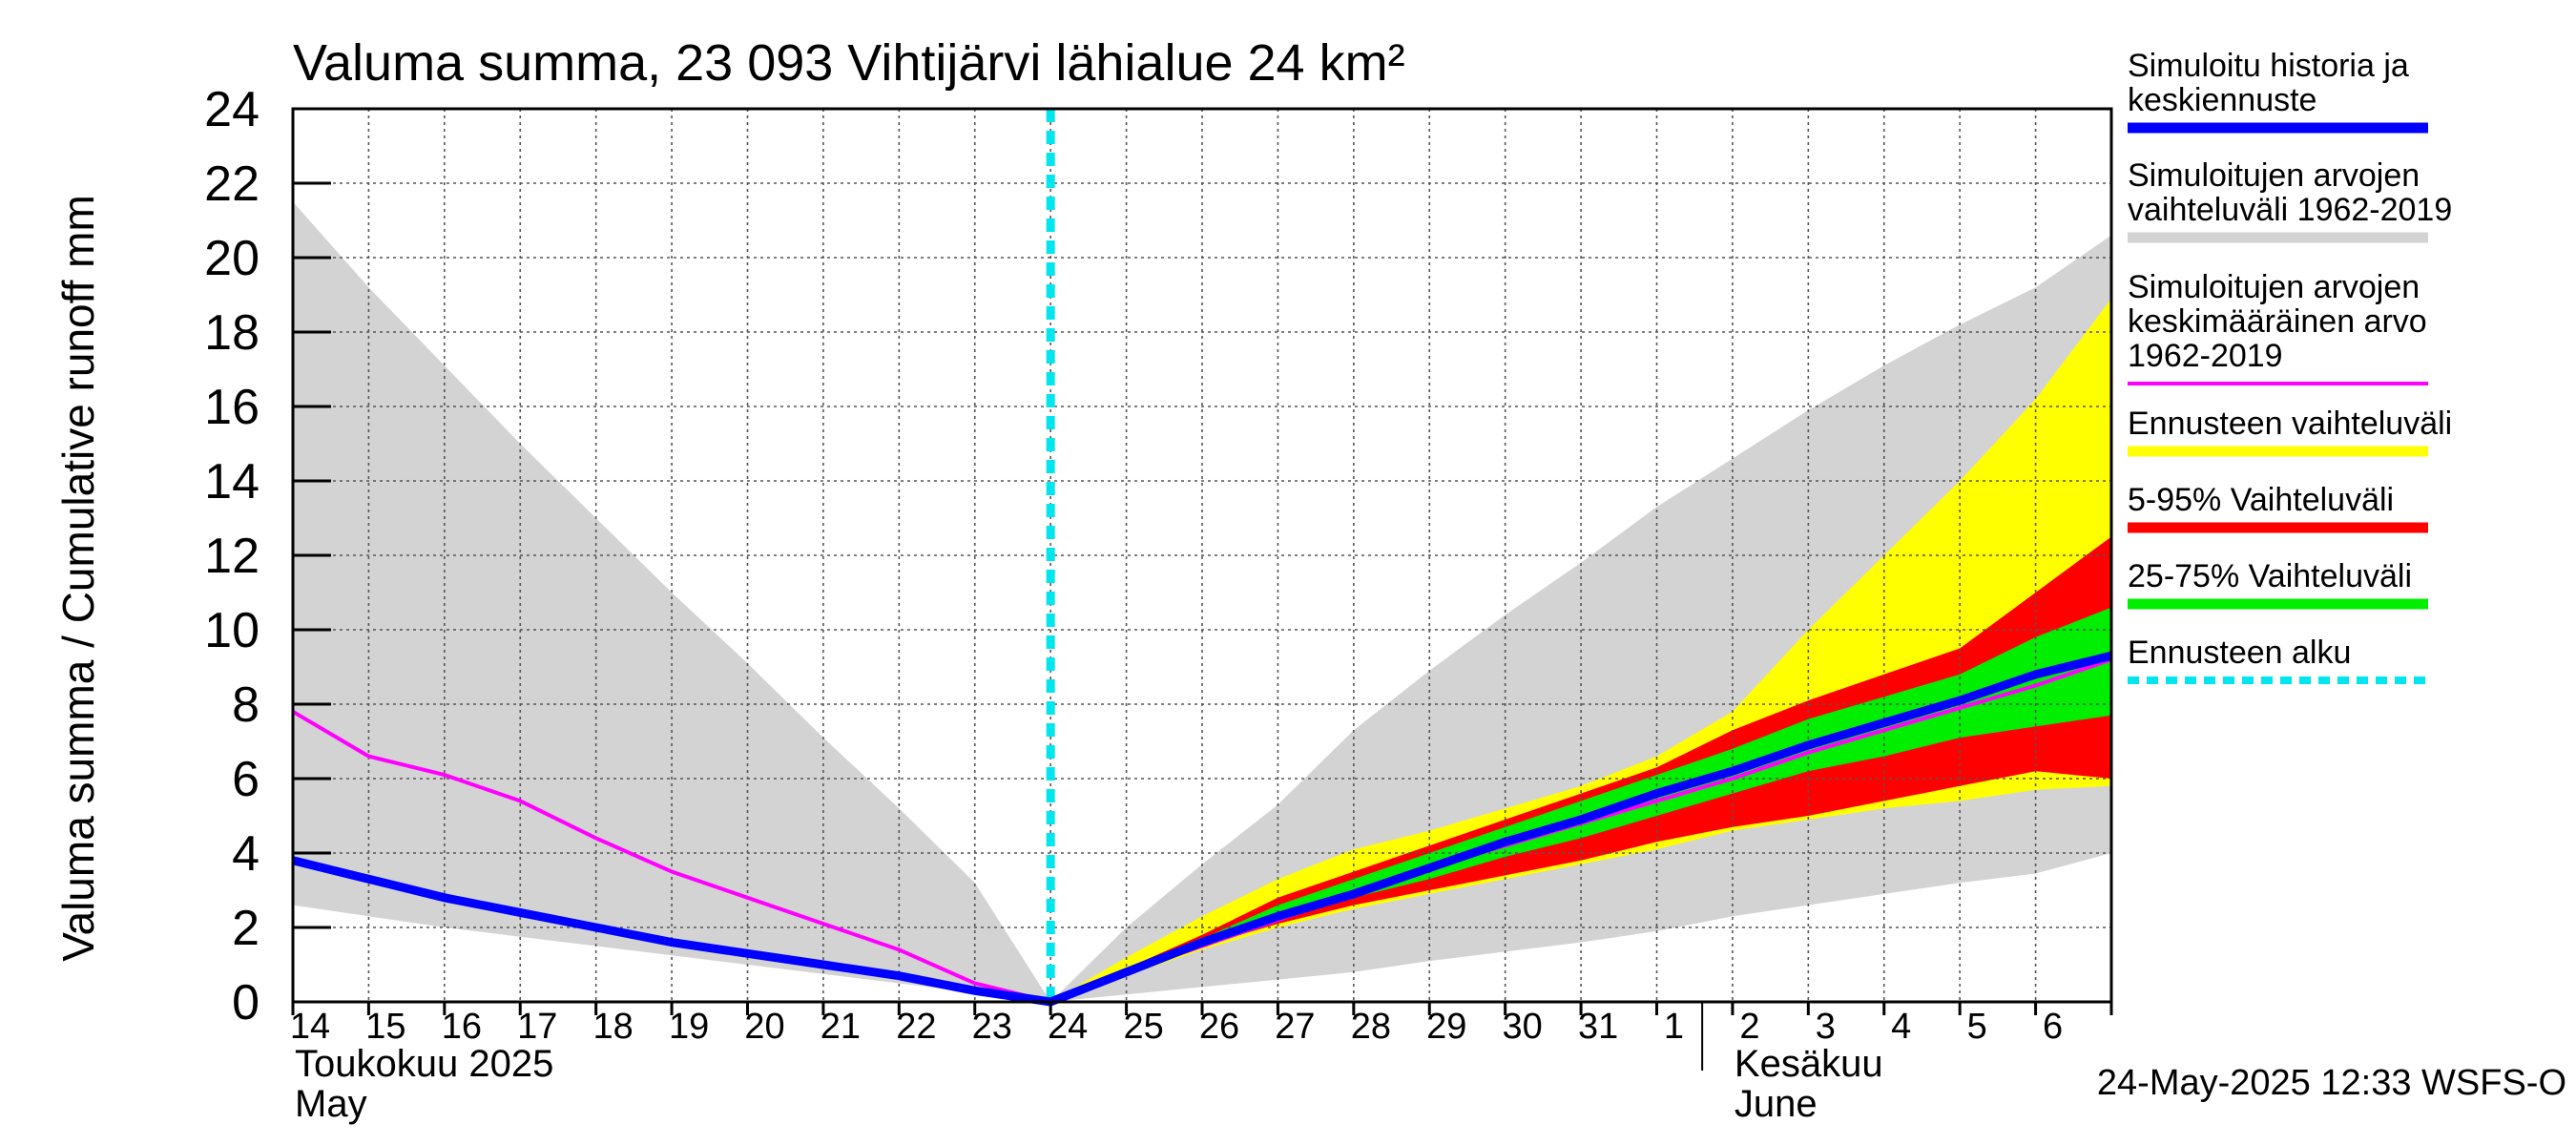 The image size is (2576, 1145). I want to click on month-label: Toukokuu 2025, so click(424, 1064).